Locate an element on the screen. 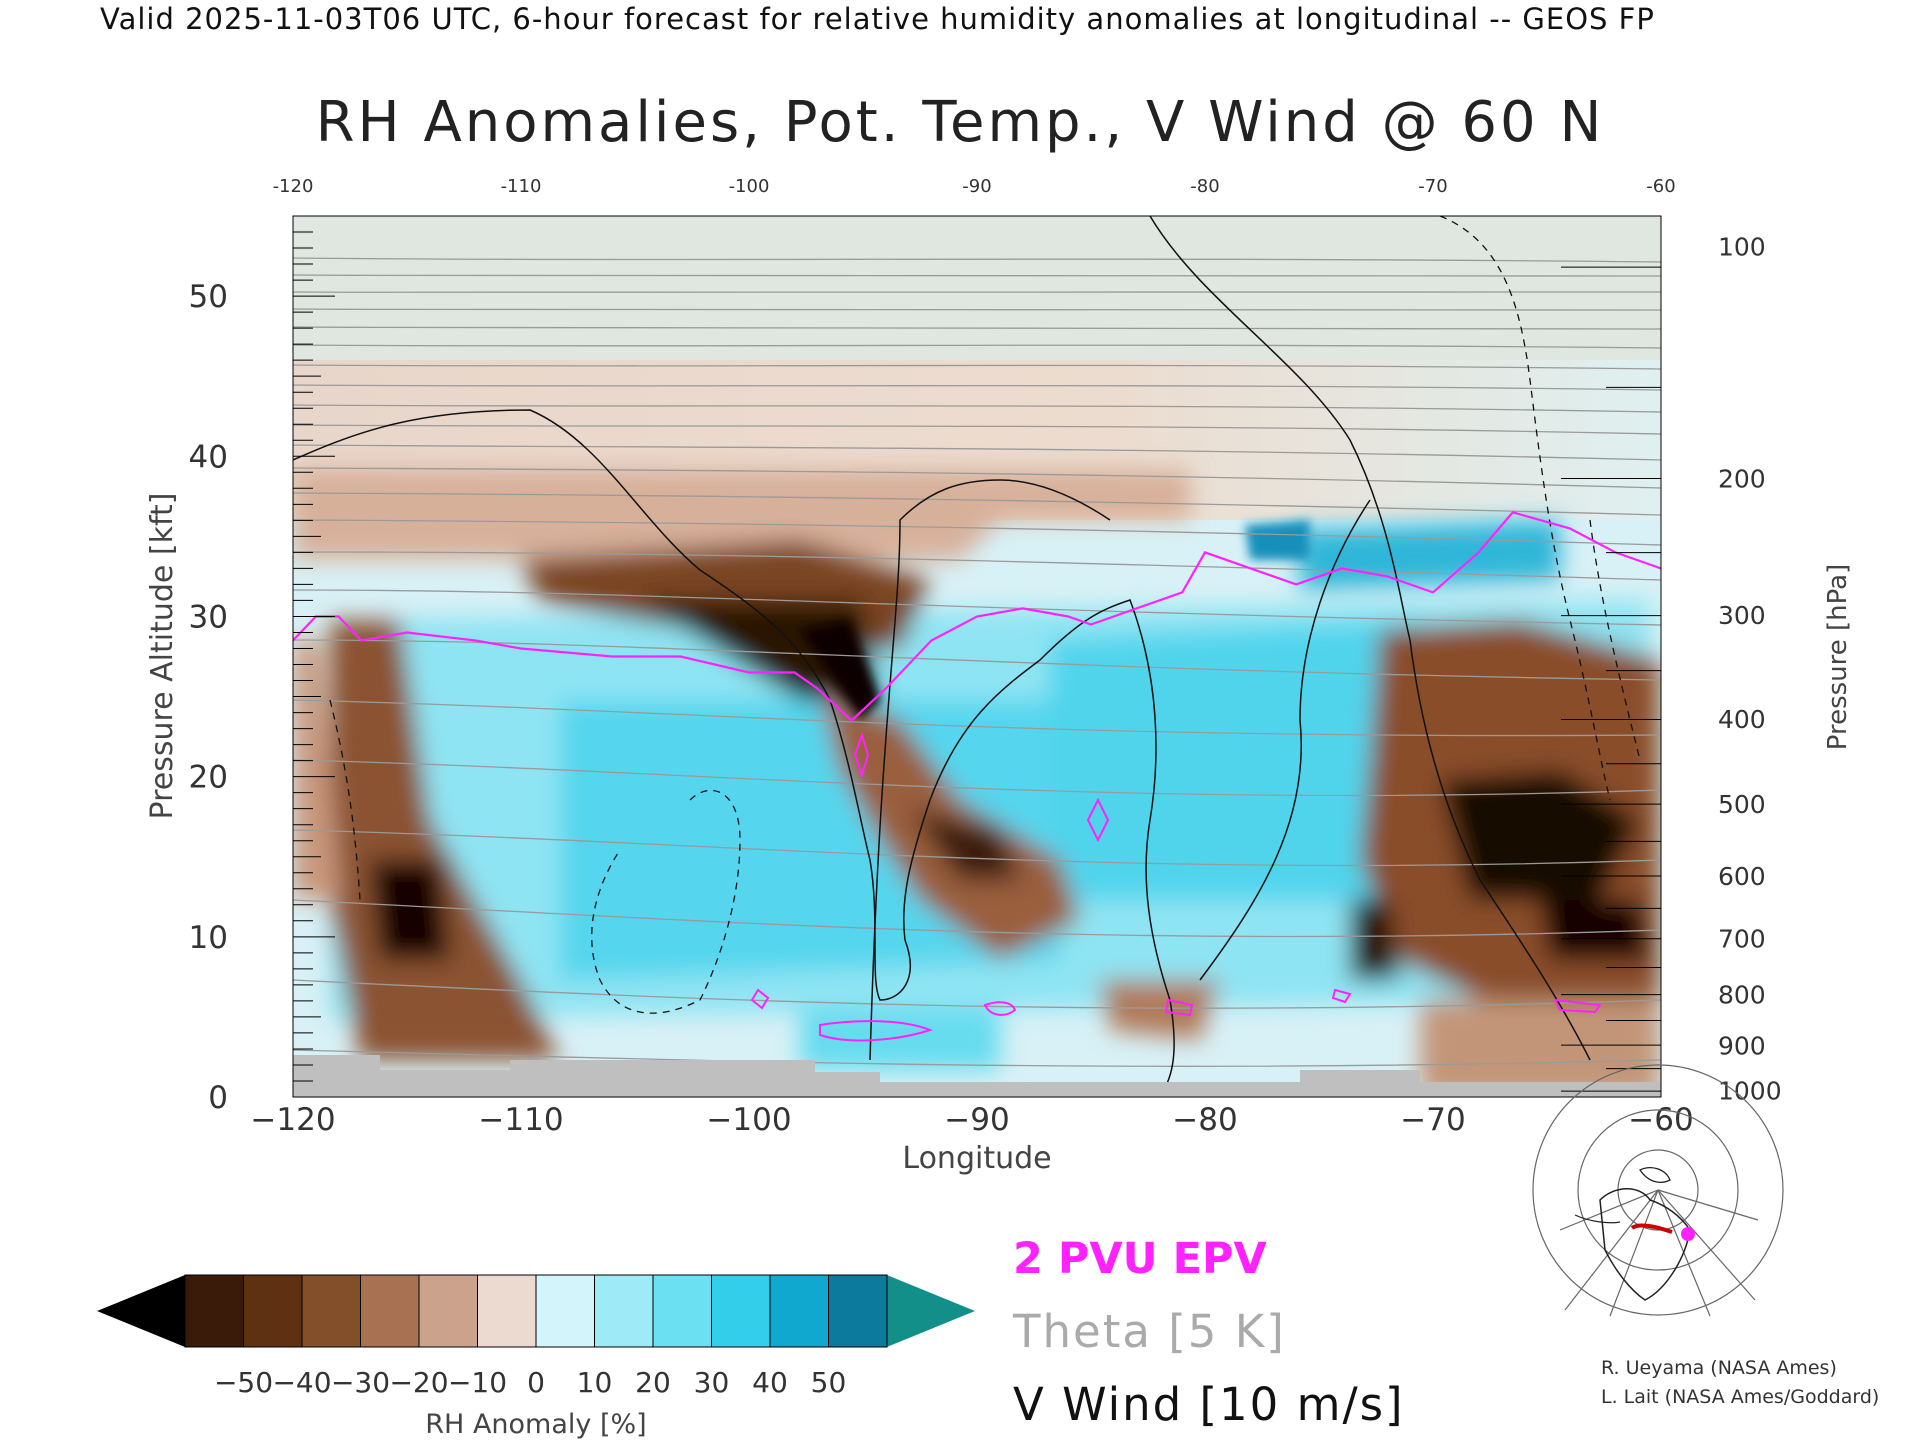 The image size is (1920, 1440). pressure-tick-label: 800 is located at coordinates (1742, 994).